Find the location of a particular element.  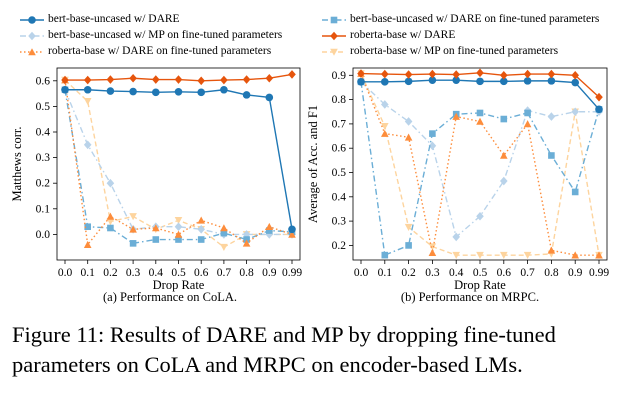

series-bert-dare is located at coordinates (178, 159).